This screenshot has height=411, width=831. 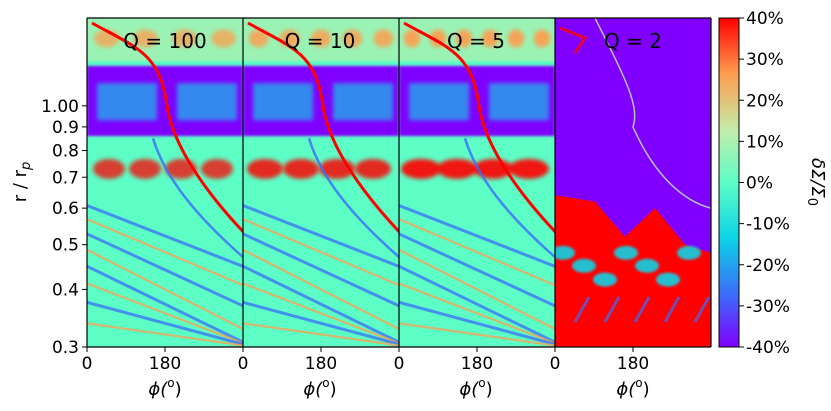 What do you see at coordinates (765, 60) in the screenshot?
I see `colorbar-tick-label: 30%` at bounding box center [765, 60].